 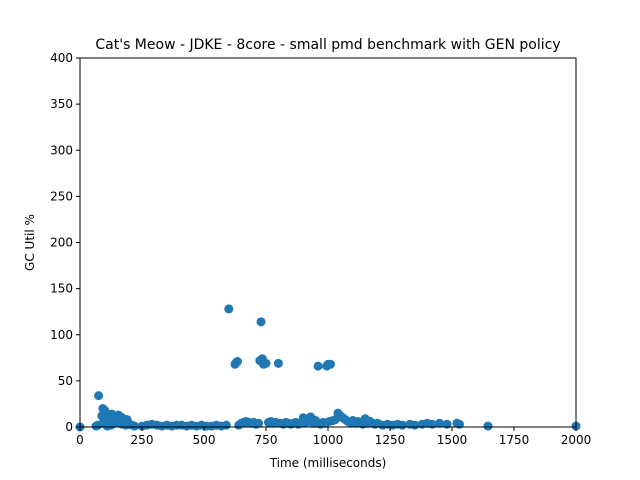 What do you see at coordinates (576, 440) in the screenshot?
I see `x-tick-label: 2000` at bounding box center [576, 440].